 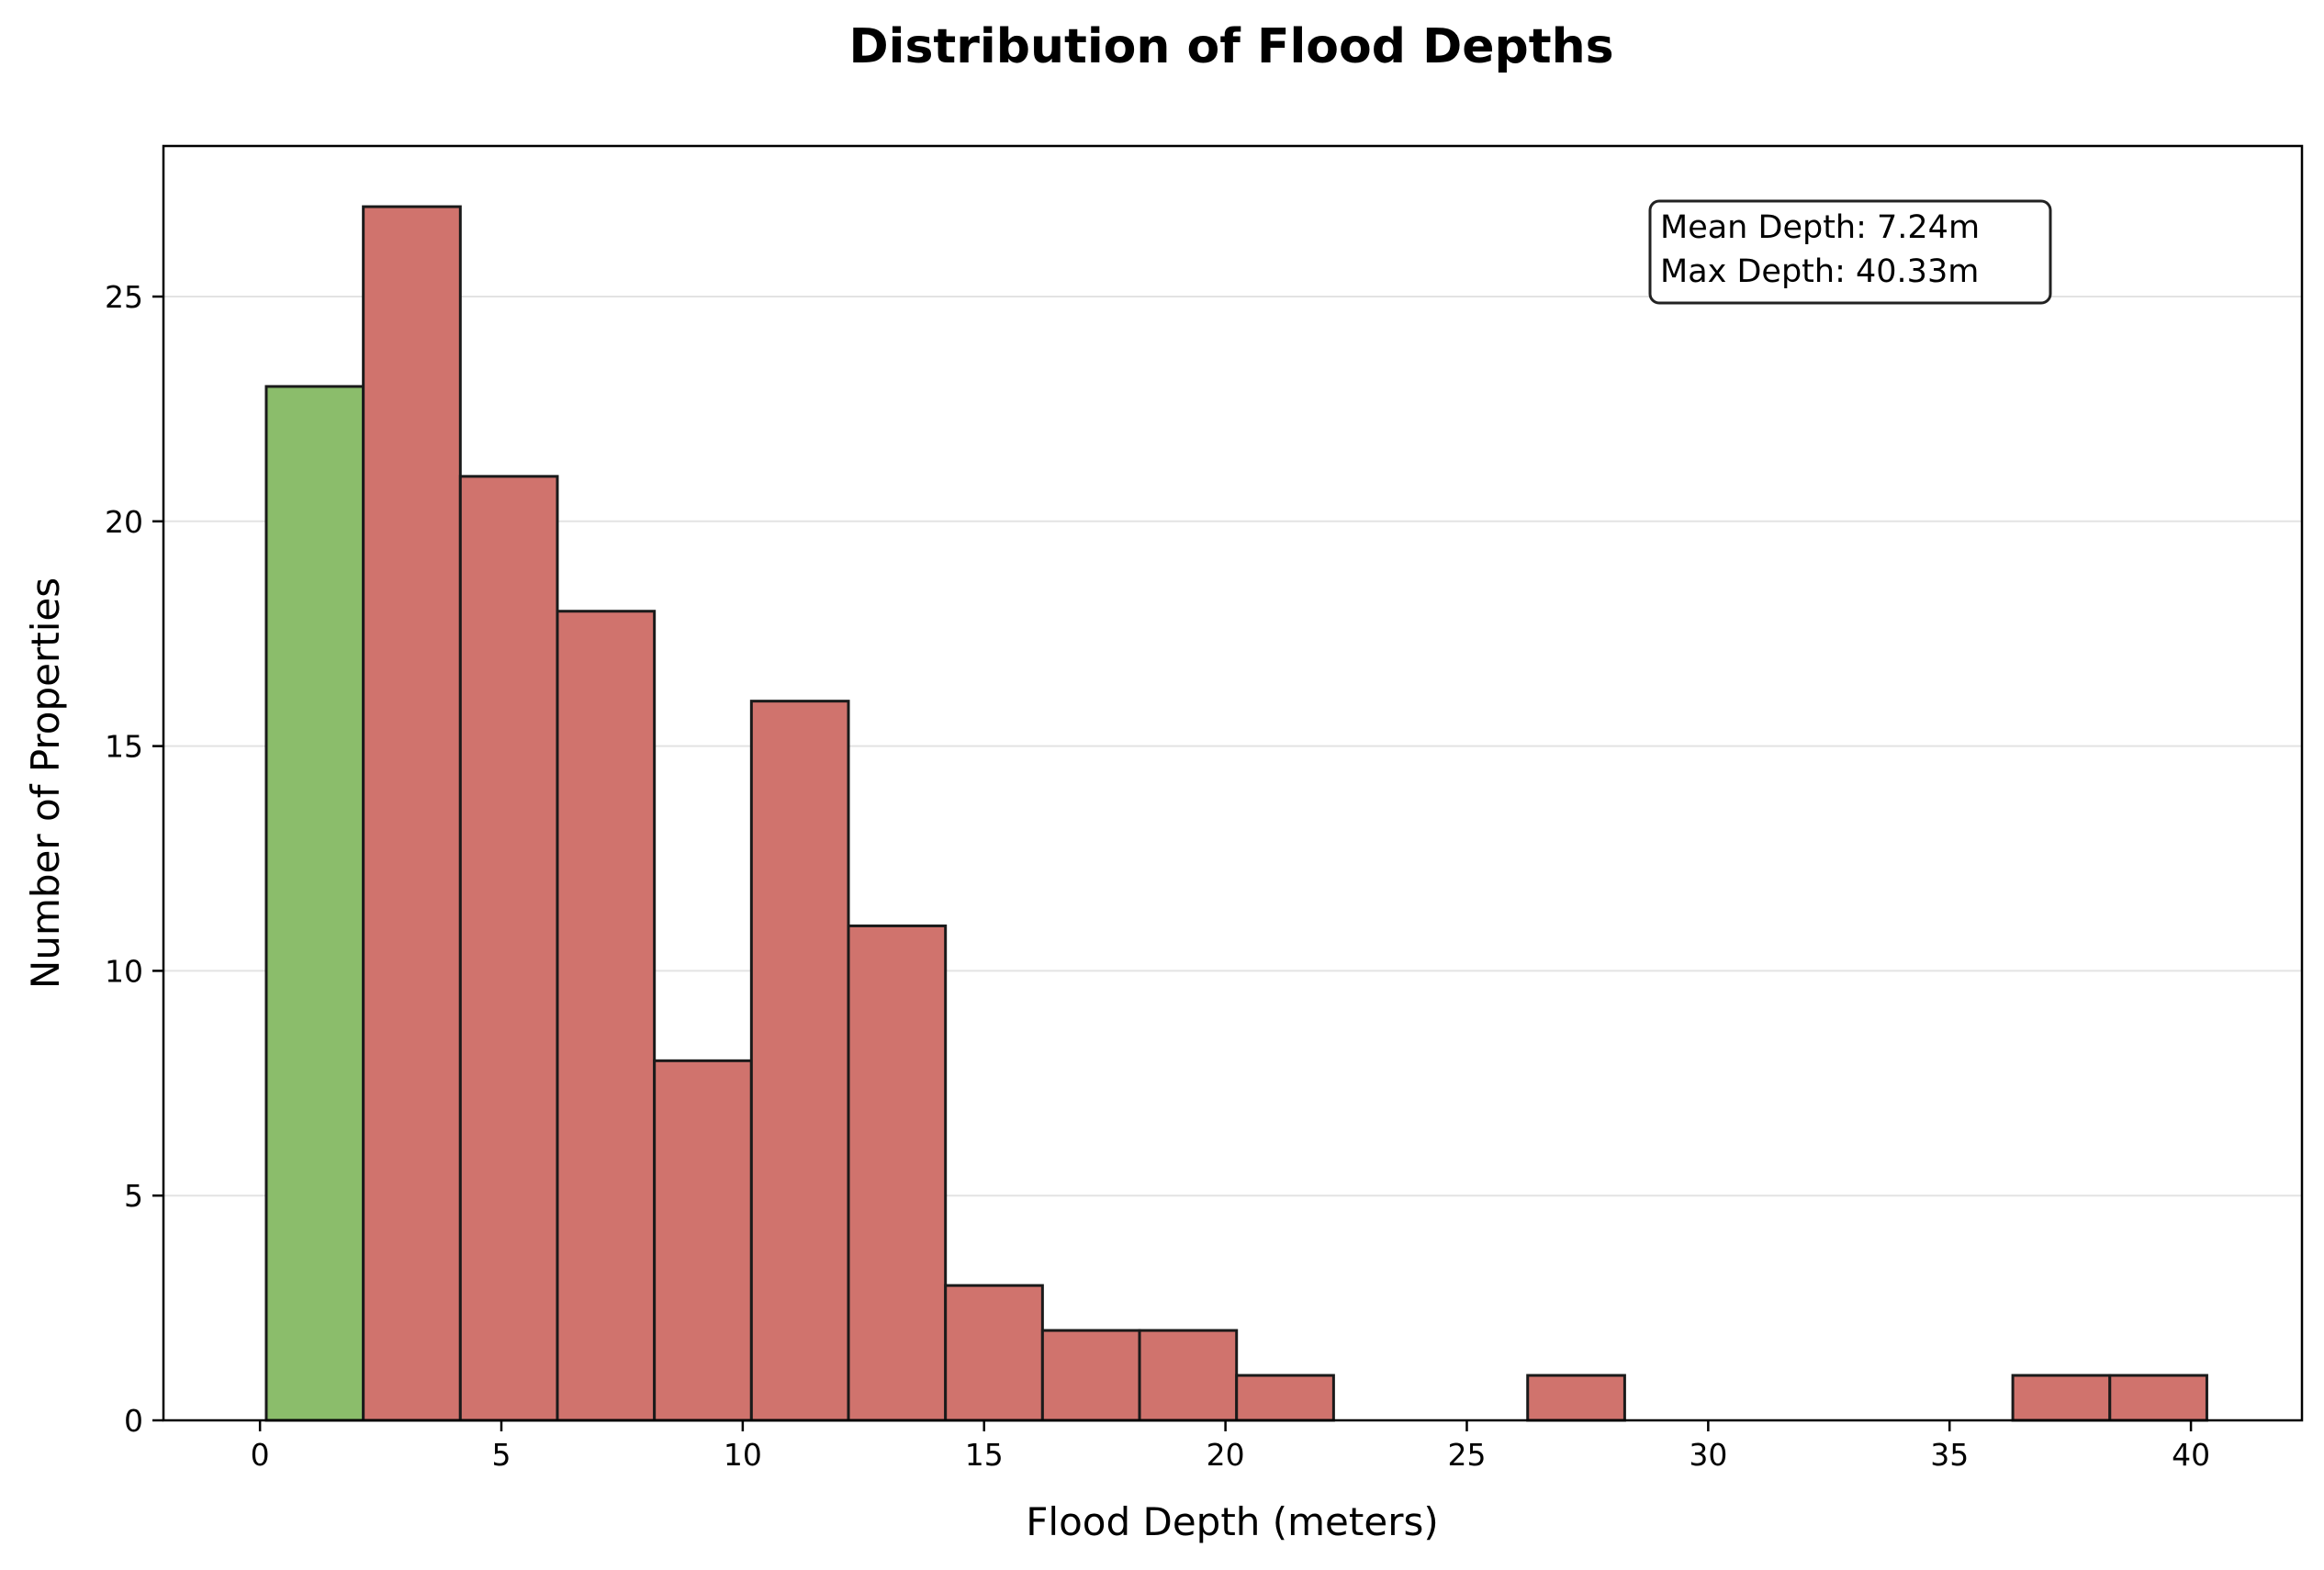 I want to click on stats-annotation: Mean Depth: 7.24m Max Depth: 40.33m, so click(x=1850, y=252).